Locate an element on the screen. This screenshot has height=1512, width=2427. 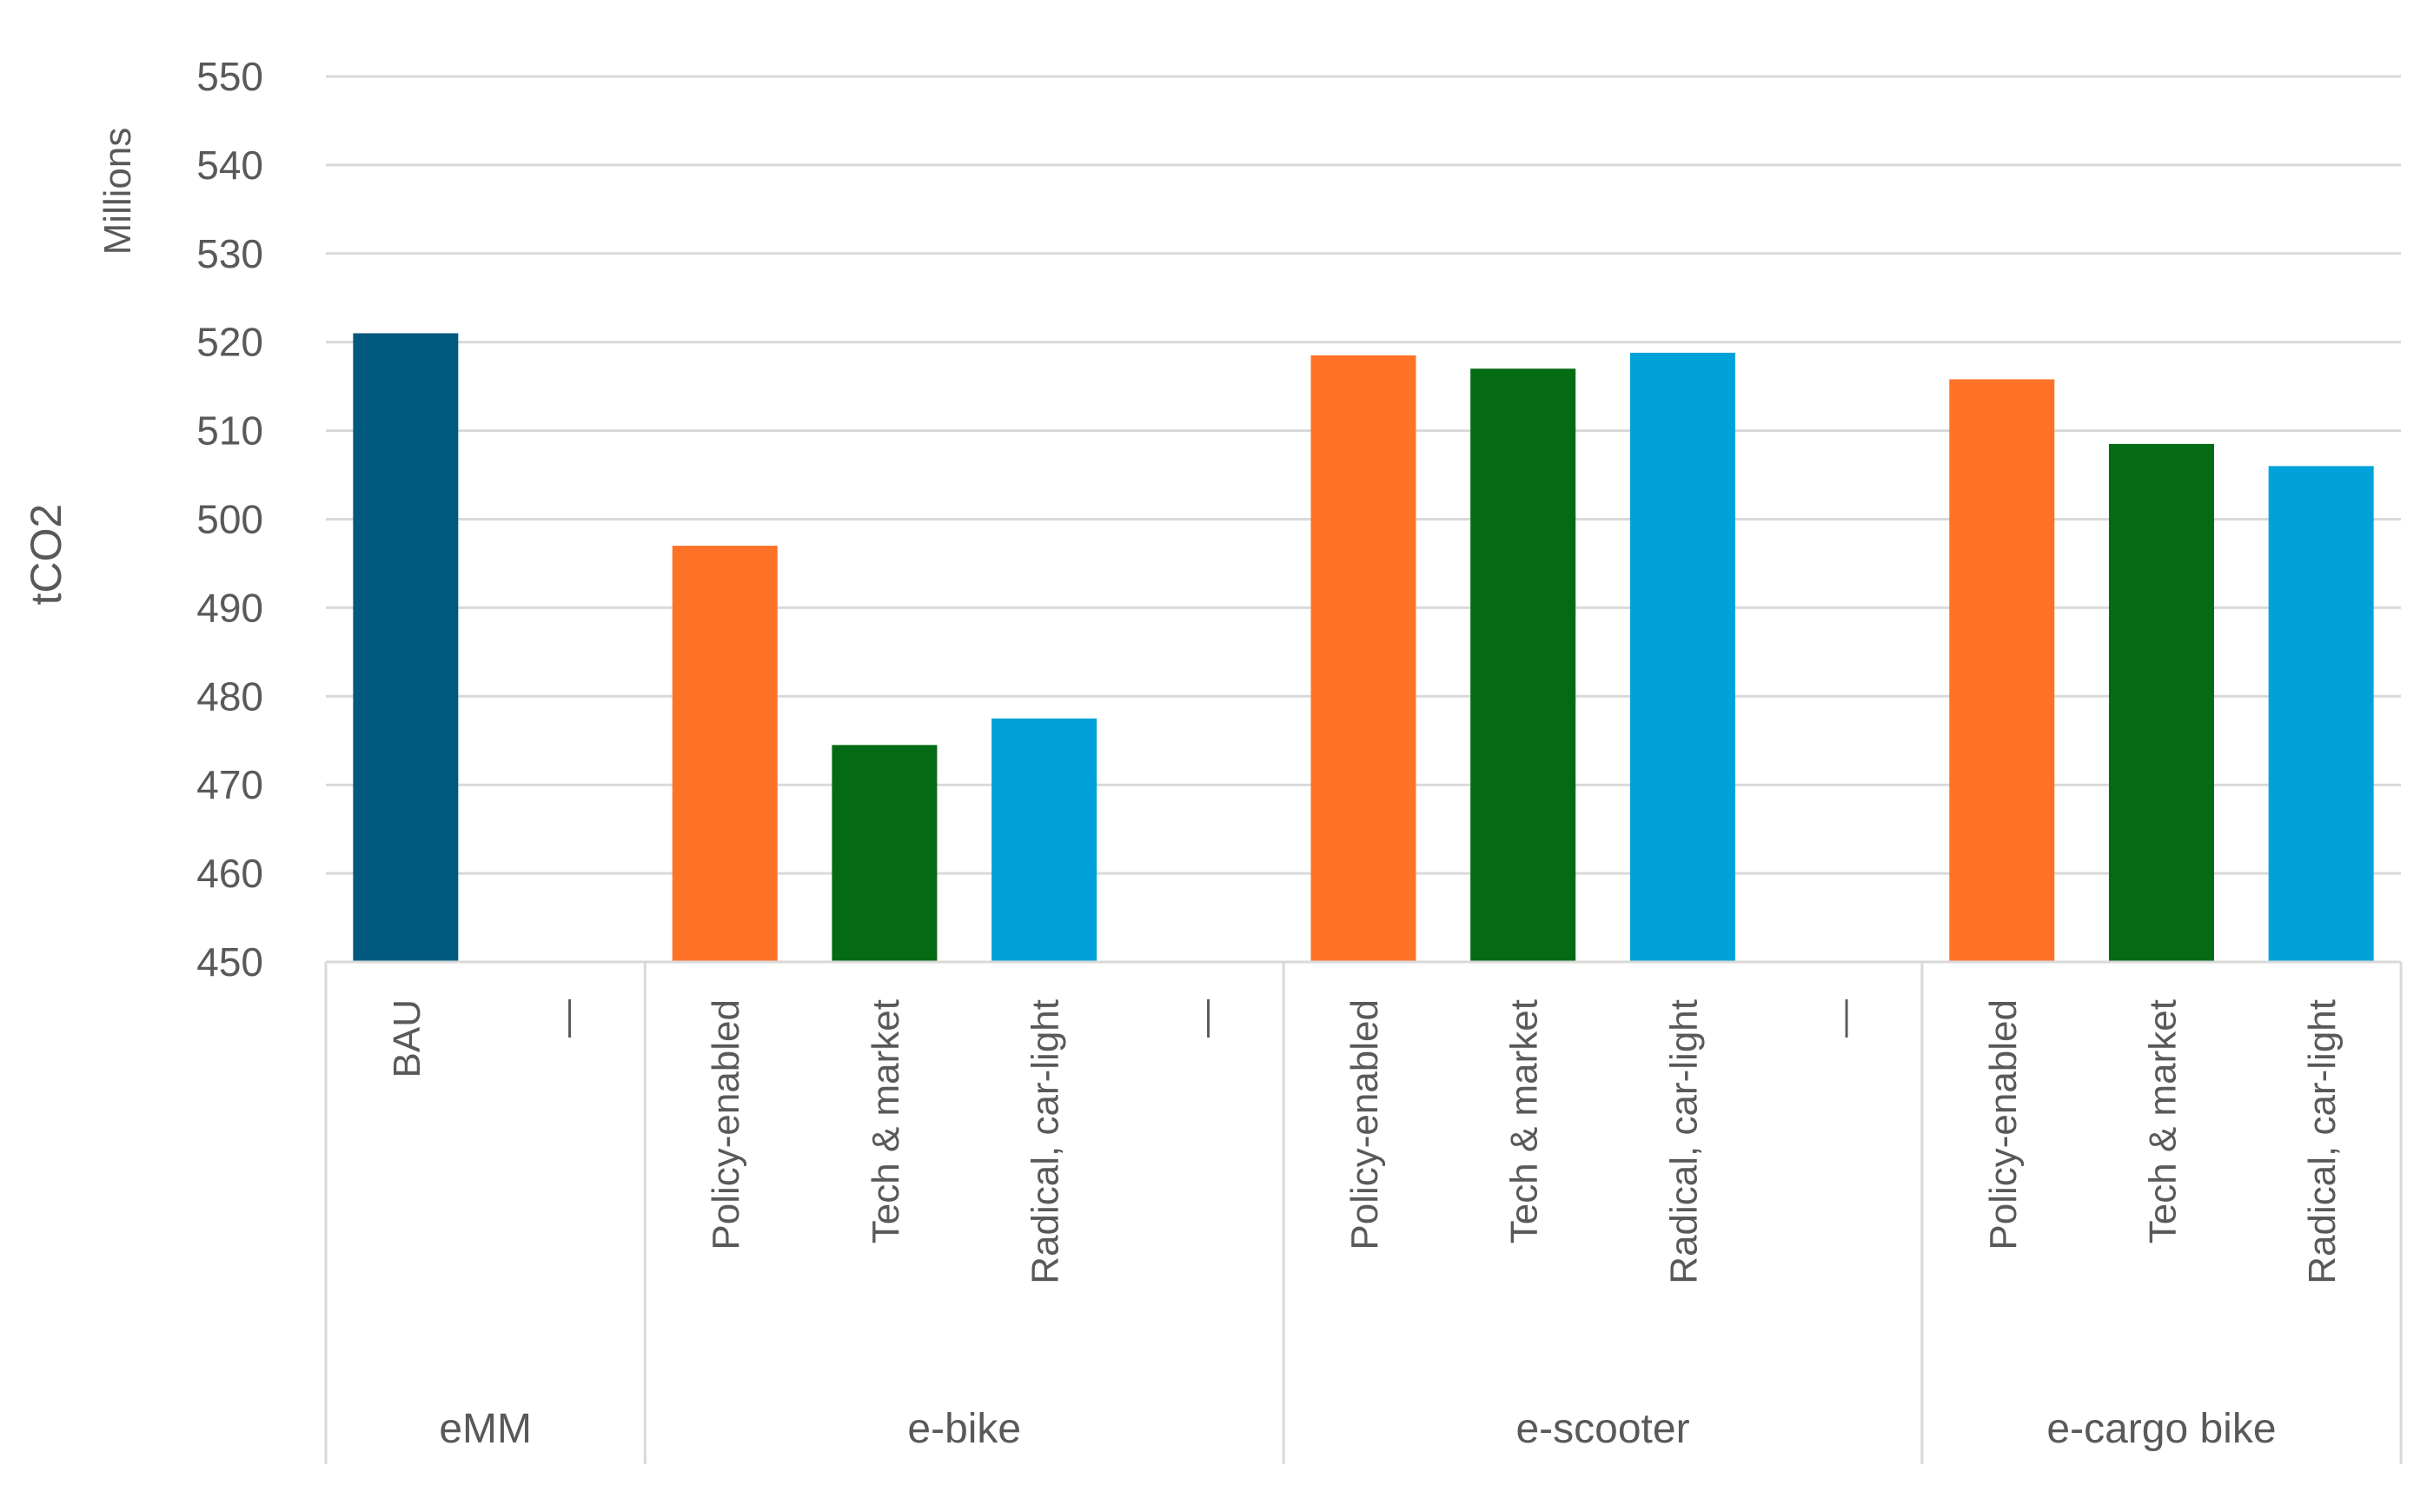
y-axis-ticks: 450 460 470 480 490 500 510 520 530 540 550 is located at coordinates (229, 519).